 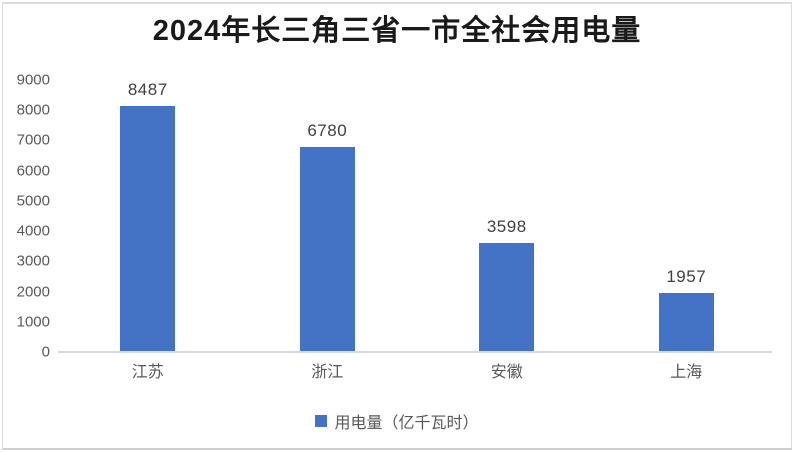 I want to click on bar-value-label: 6780, so click(x=327, y=131).